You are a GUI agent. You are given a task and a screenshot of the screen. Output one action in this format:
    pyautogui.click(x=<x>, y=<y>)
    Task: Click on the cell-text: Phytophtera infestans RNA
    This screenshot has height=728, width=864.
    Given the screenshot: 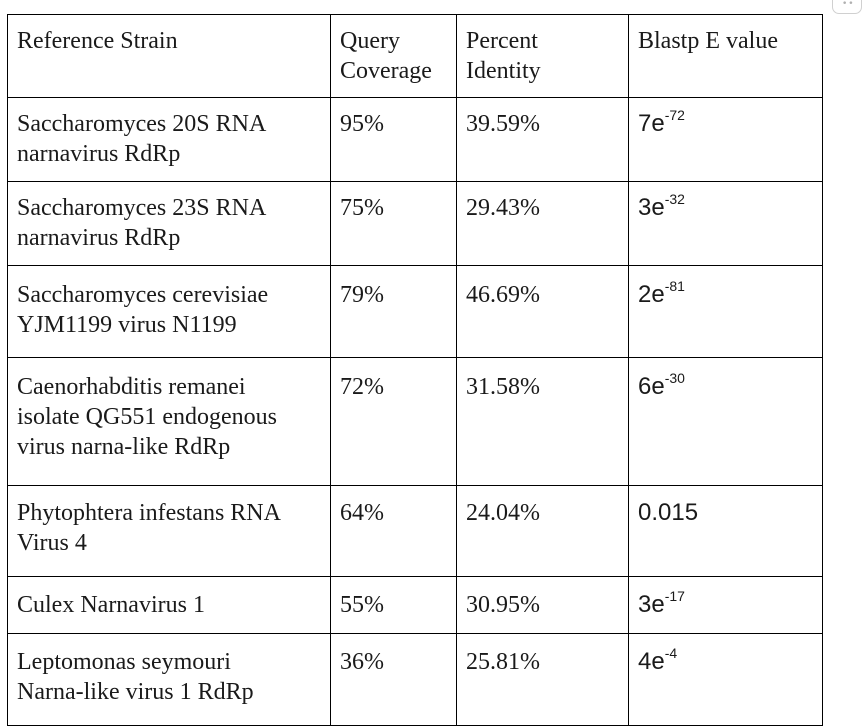 What is the action you would take?
    pyautogui.click(x=169, y=513)
    